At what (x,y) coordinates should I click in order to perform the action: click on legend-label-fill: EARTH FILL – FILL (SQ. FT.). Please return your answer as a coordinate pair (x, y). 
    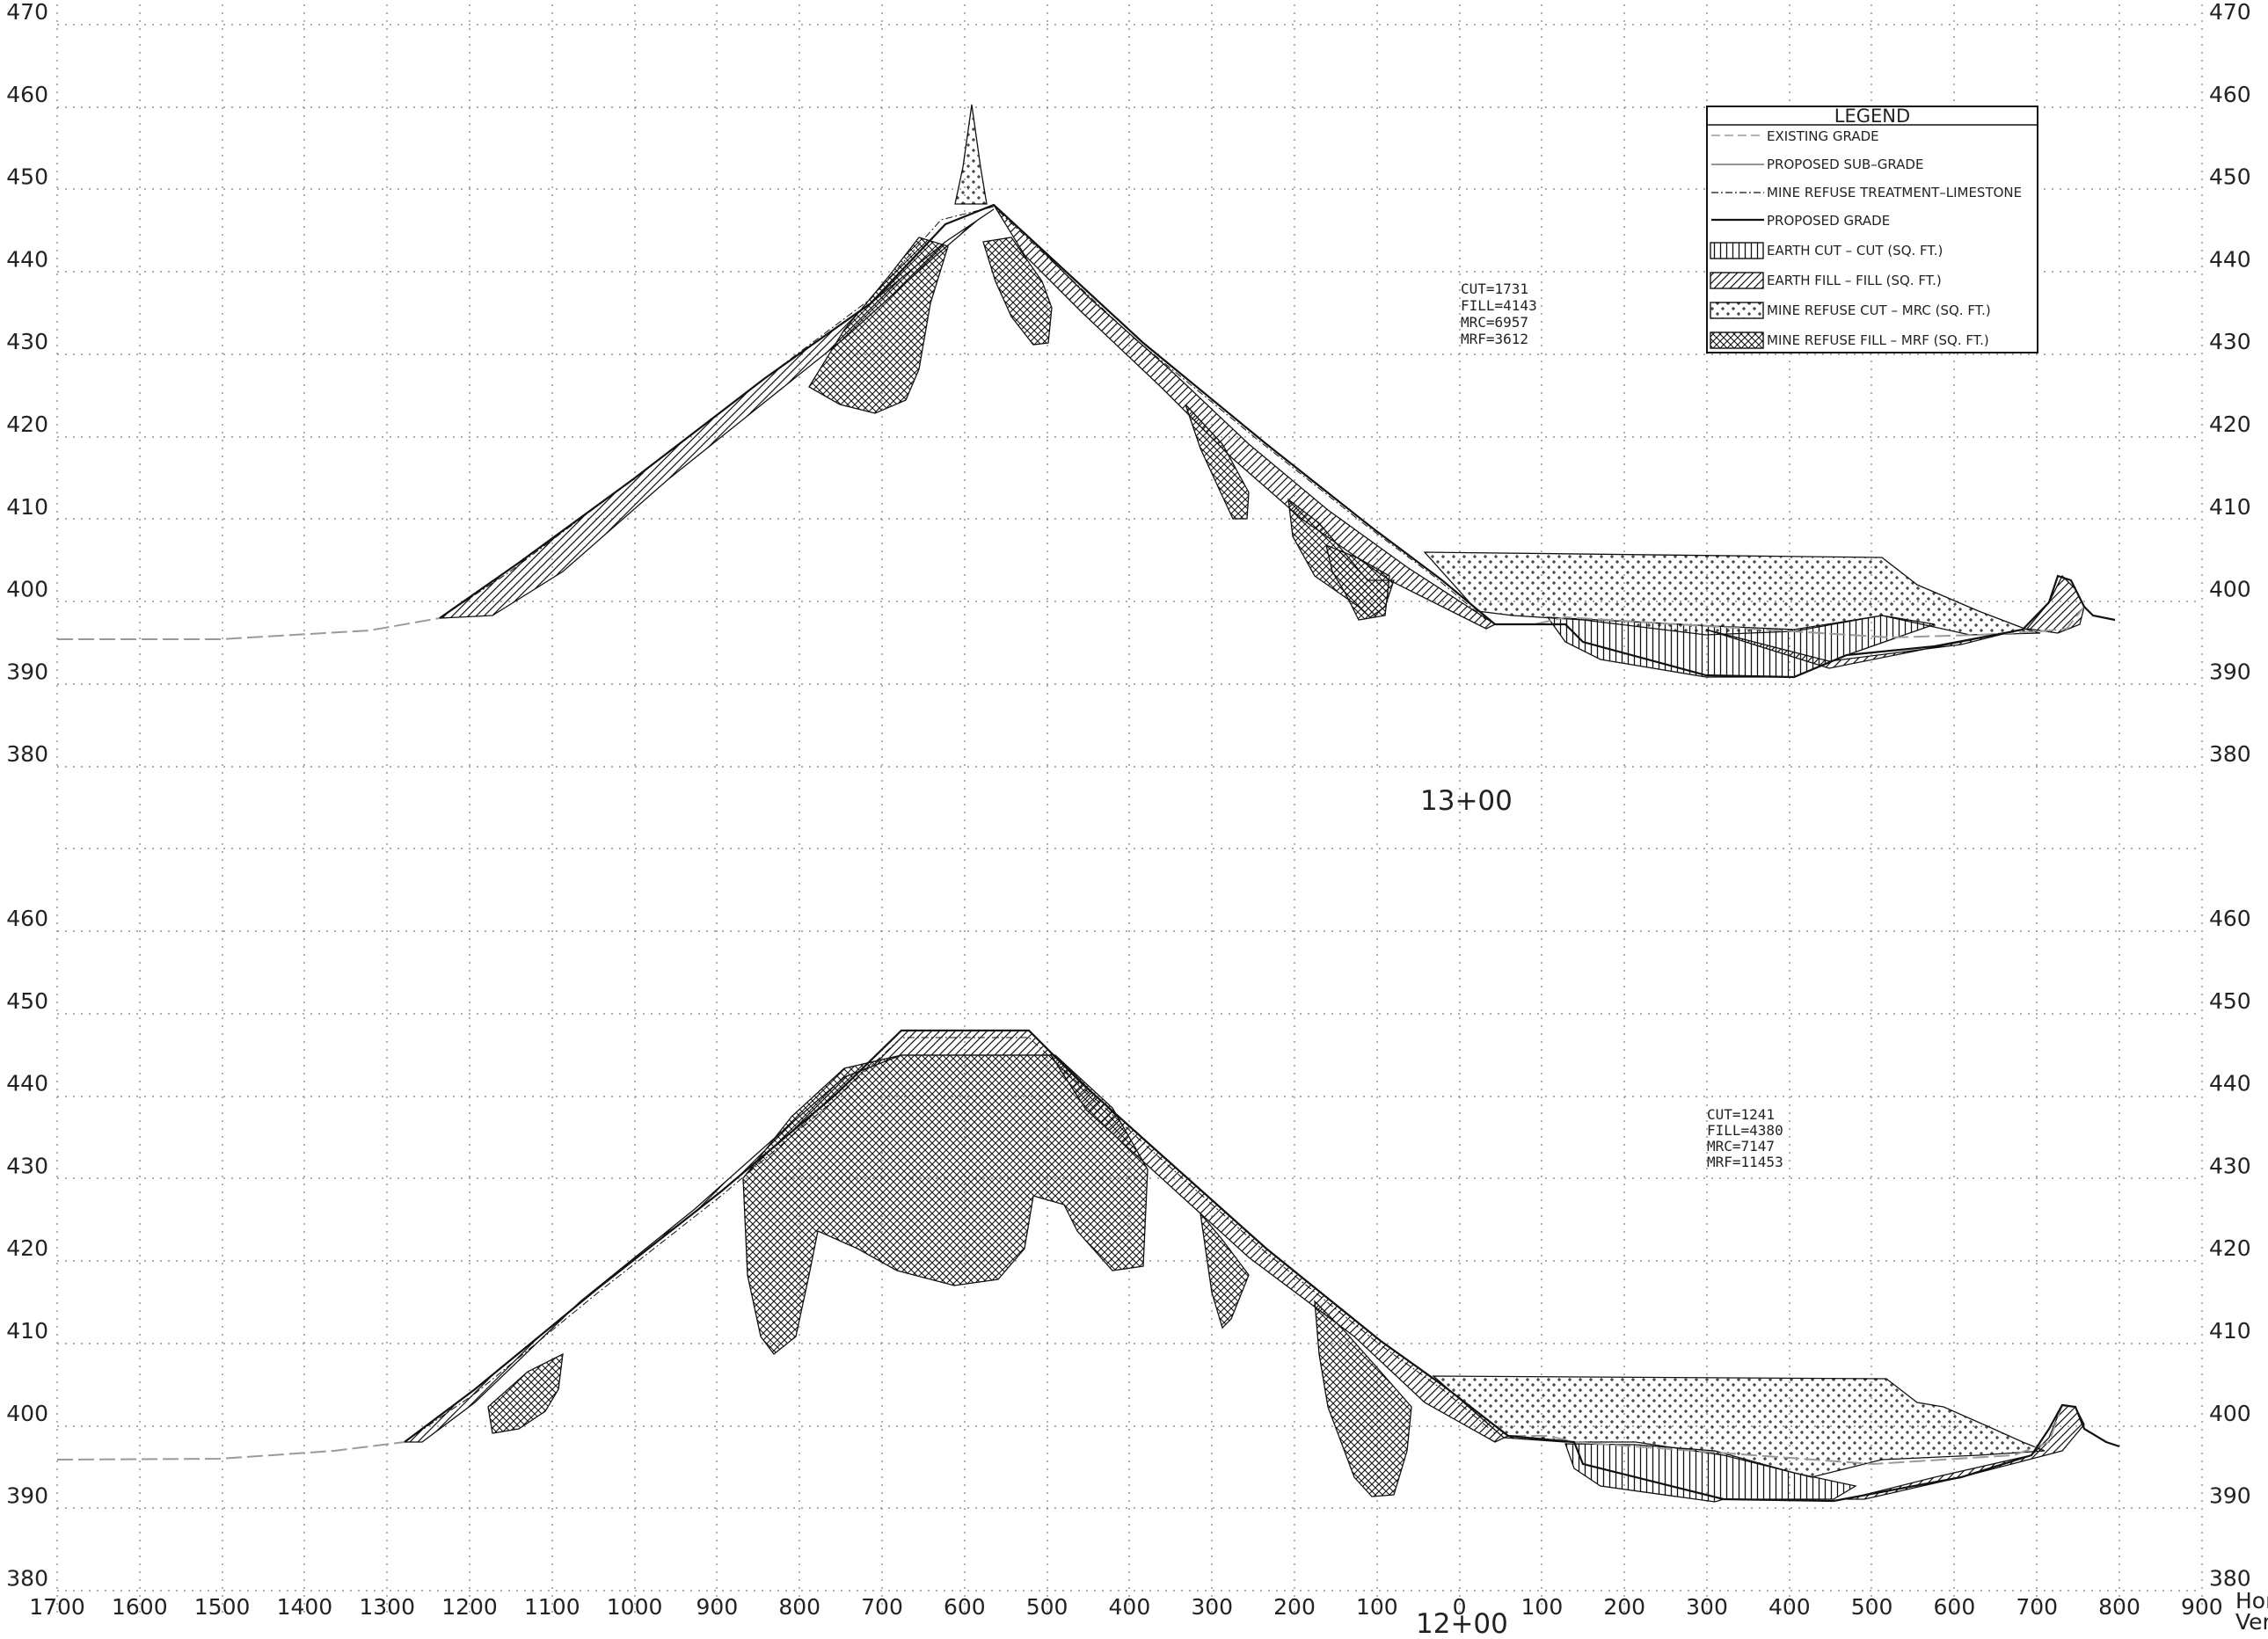
    Looking at the image, I should click on (1854, 280).